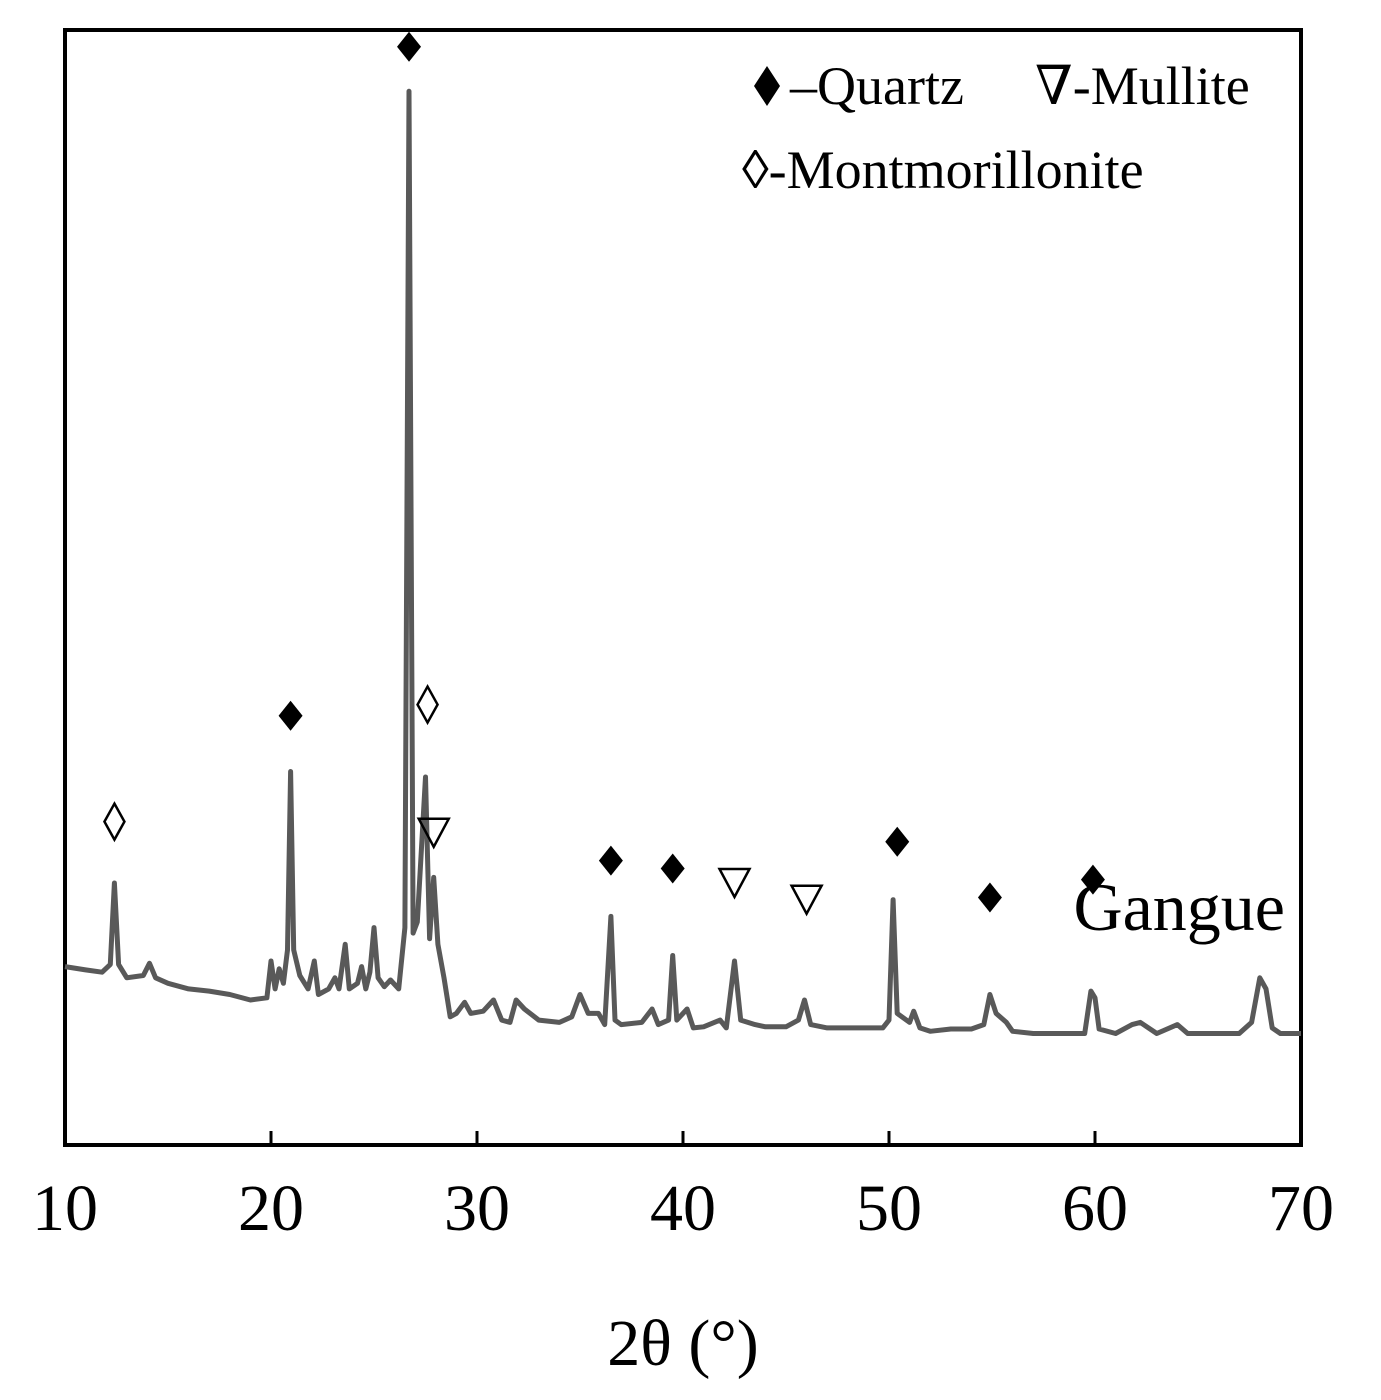 Image resolution: width=1381 pixels, height=1400 pixels. Describe the element at coordinates (889, 1208) in the screenshot. I see `x-tick-label-50: 50` at that location.